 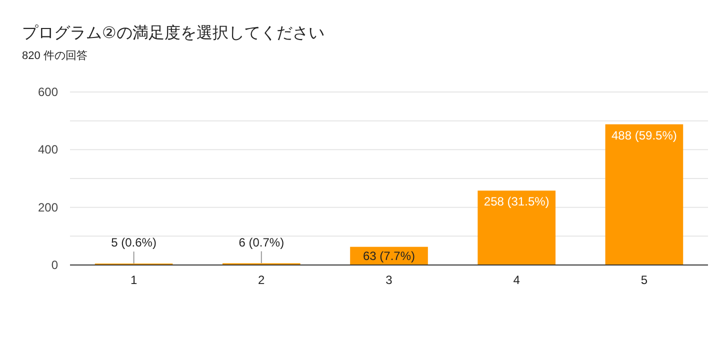 What do you see at coordinates (55, 56) in the screenshot?
I see `chart-subtitle: 820 件の回答` at bounding box center [55, 56].